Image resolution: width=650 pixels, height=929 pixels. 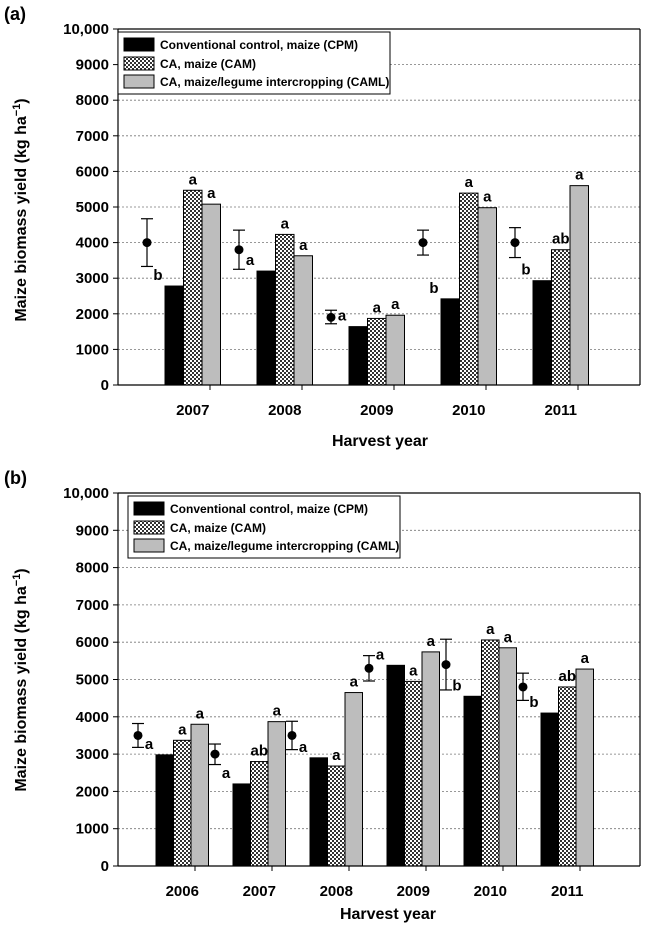 I want to click on y-tick-label: 7000, so click(x=92, y=605).